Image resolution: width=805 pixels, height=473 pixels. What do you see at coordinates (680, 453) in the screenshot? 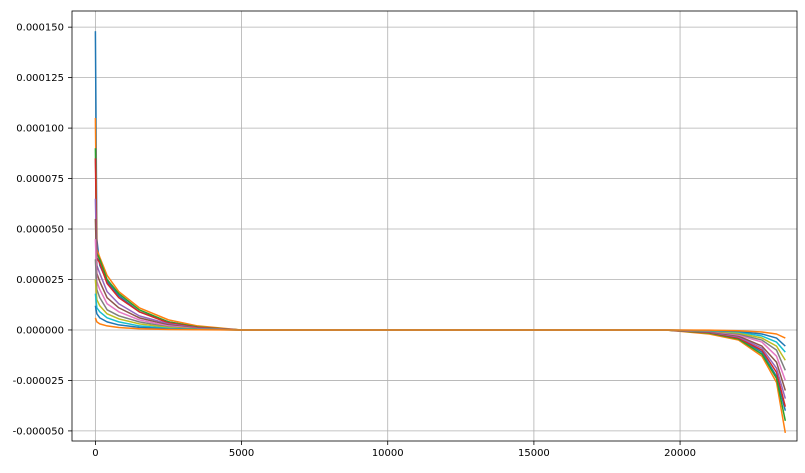
I see `x-tick-label: 20000` at bounding box center [680, 453].